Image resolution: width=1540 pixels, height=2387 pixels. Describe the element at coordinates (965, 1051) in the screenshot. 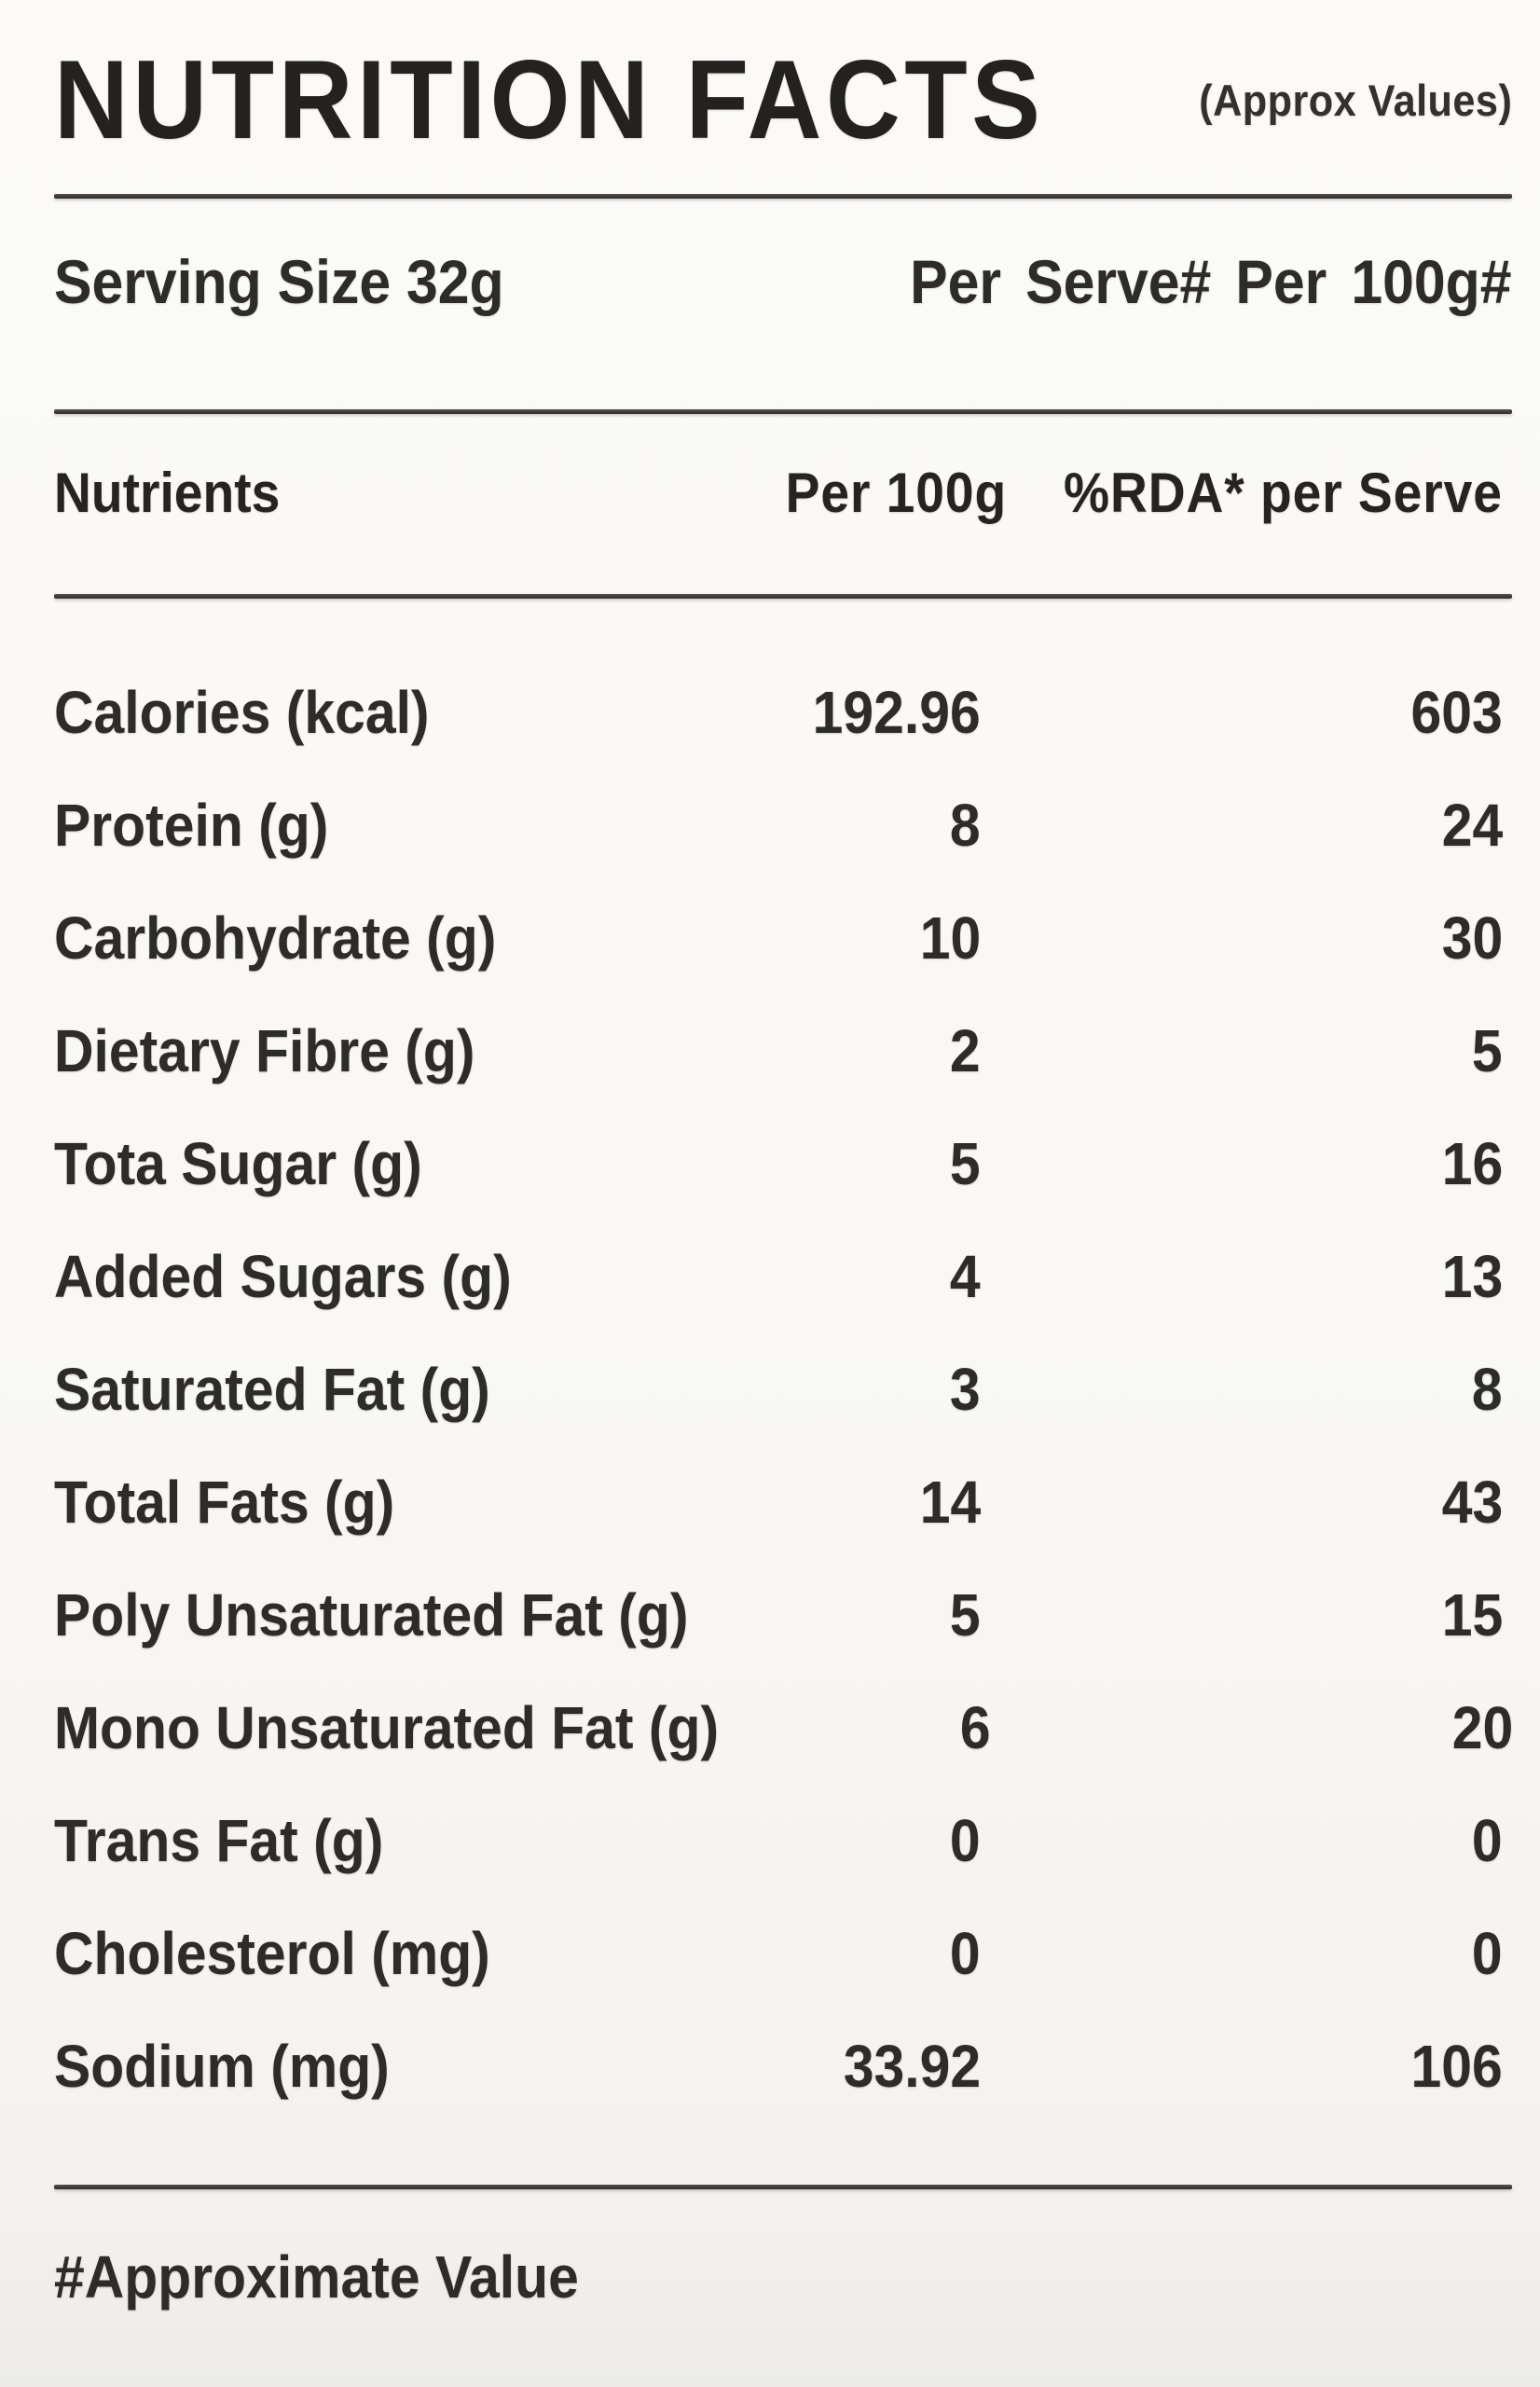

I see `per-100g-value: 2` at that location.